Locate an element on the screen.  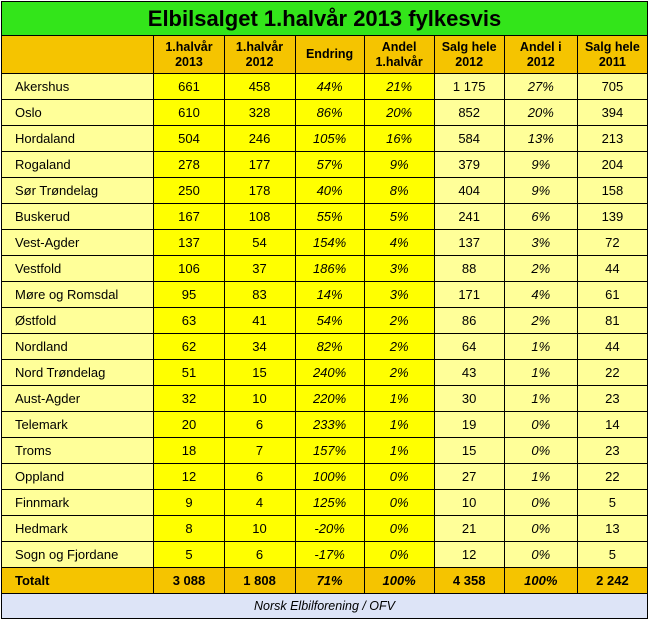
cell-h2013: 63 is located at coordinates (189, 320).